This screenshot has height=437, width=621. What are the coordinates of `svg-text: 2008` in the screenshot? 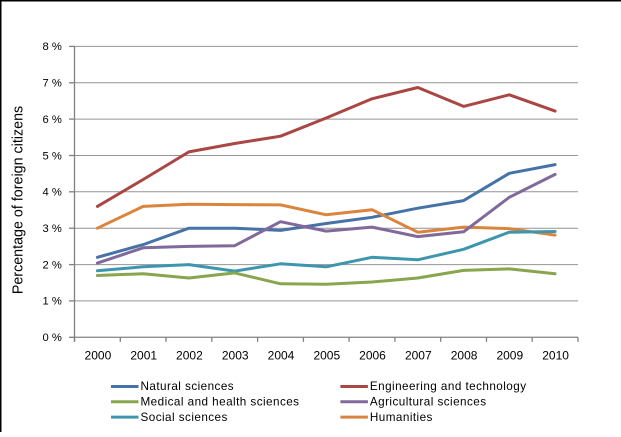 It's located at (464, 356).